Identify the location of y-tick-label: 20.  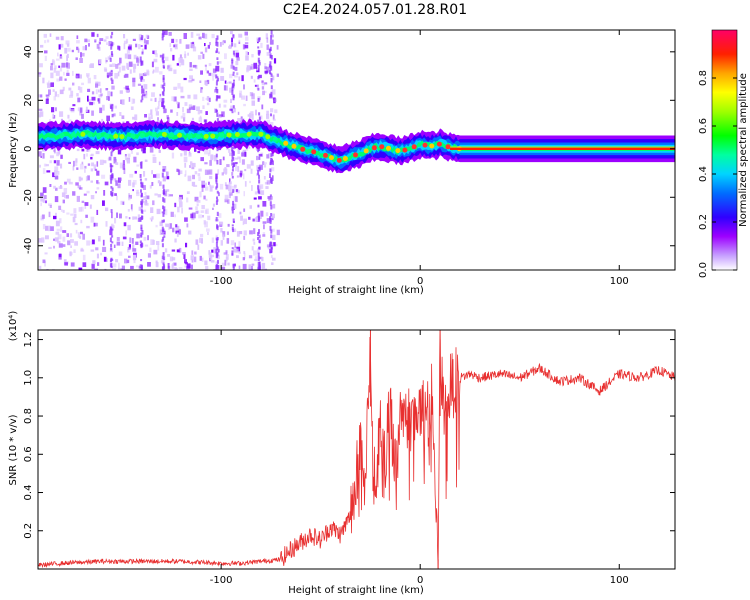
(28, 100).